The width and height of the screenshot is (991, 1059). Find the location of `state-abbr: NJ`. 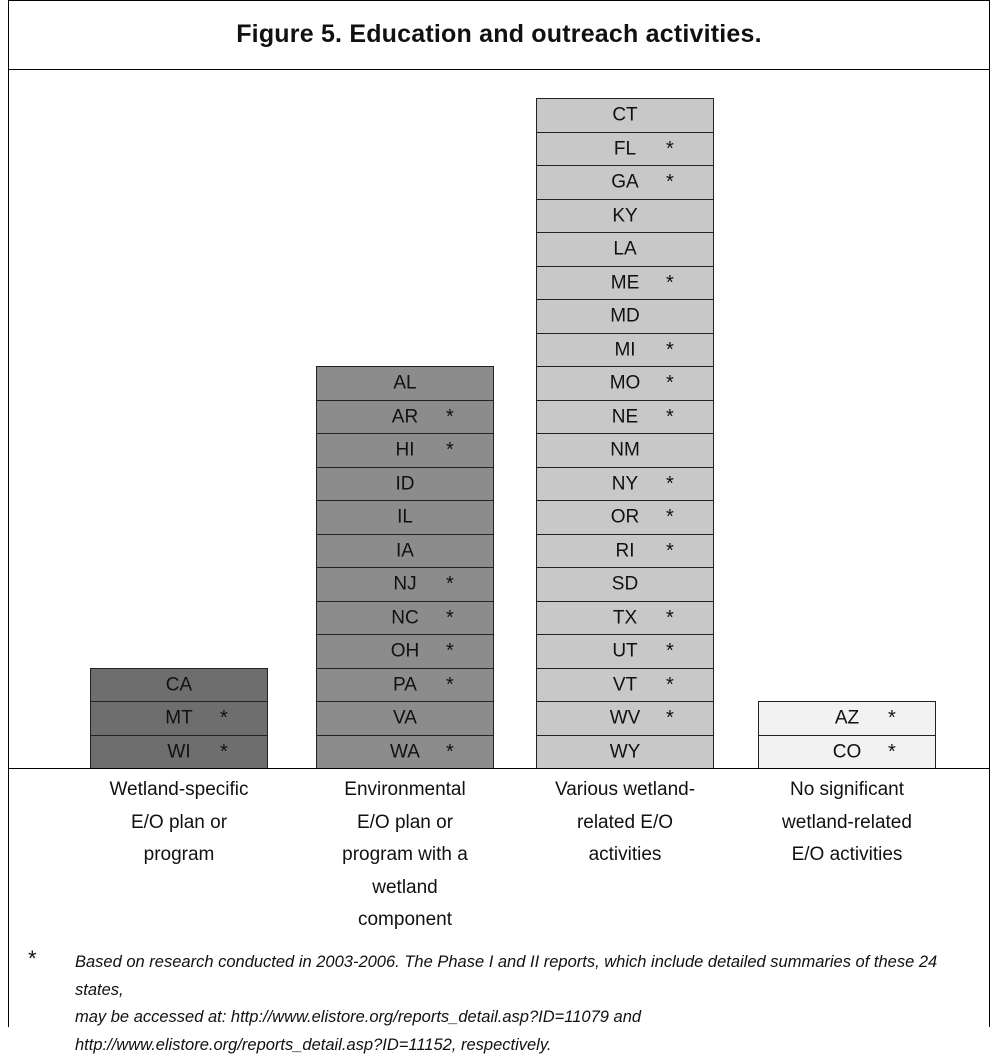

state-abbr: NJ is located at coordinates (405, 584).